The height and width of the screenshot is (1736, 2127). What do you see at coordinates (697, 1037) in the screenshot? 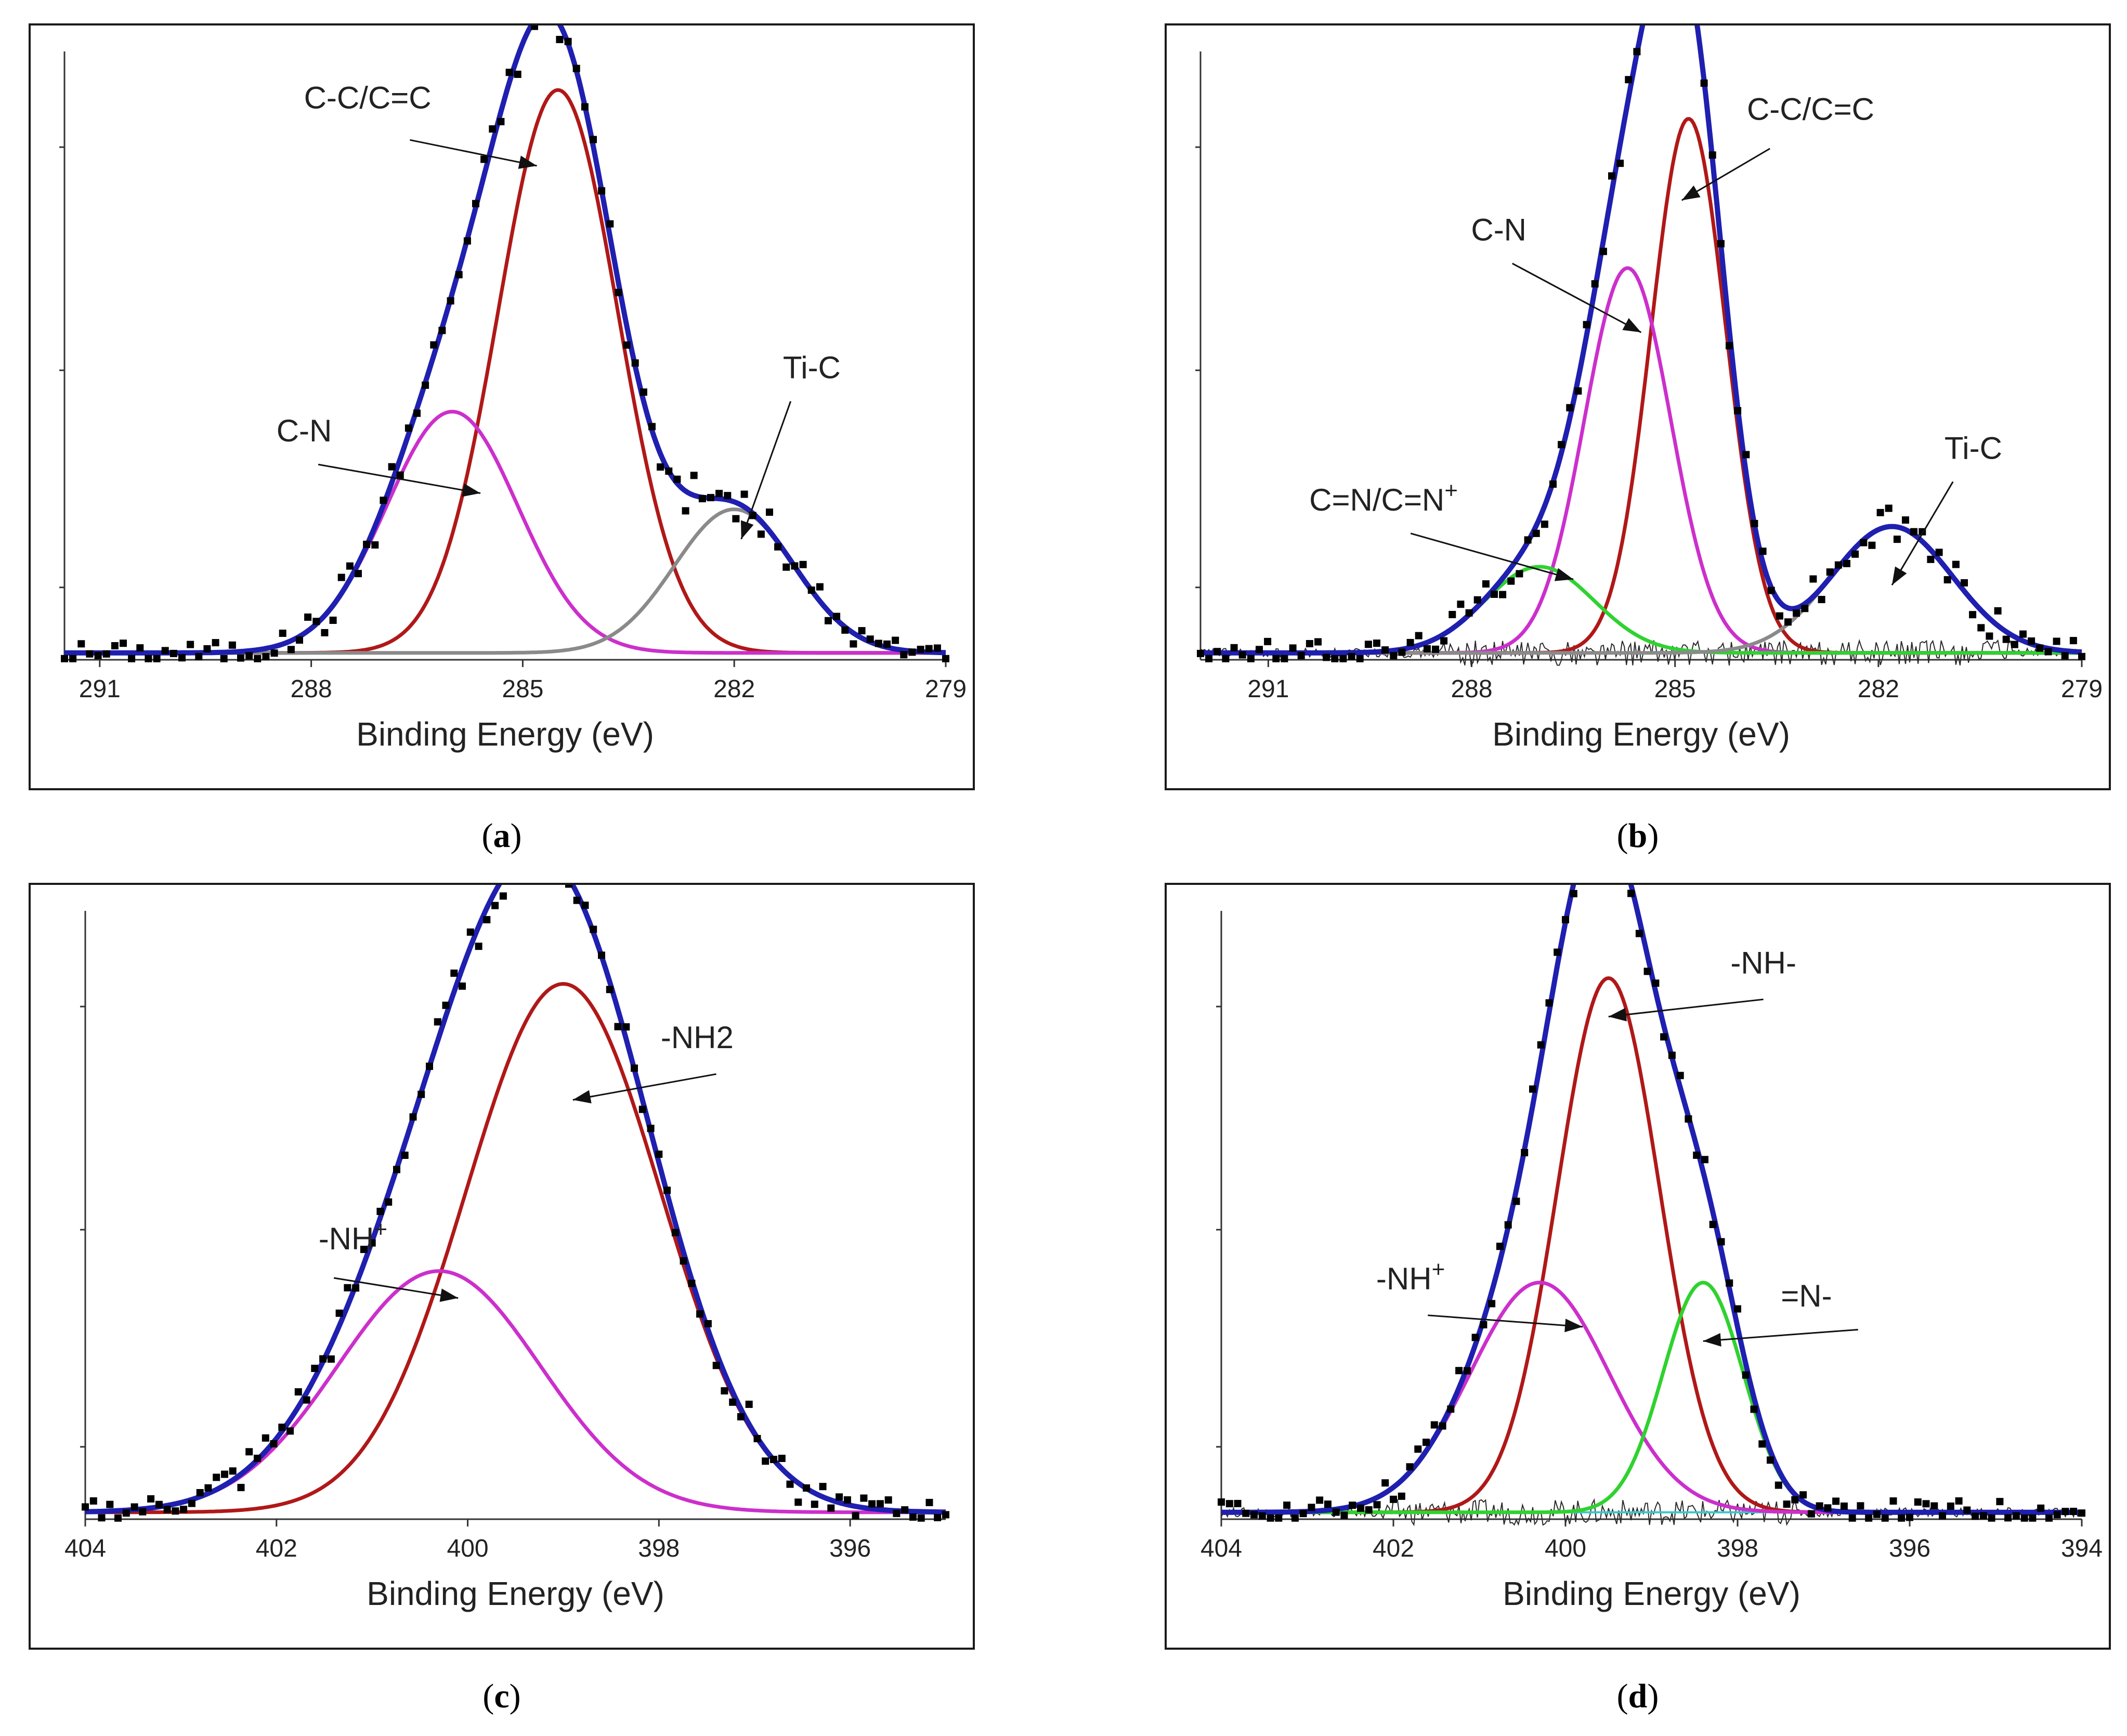
I see `peak-label-c-0: -NH2` at bounding box center [697, 1037].